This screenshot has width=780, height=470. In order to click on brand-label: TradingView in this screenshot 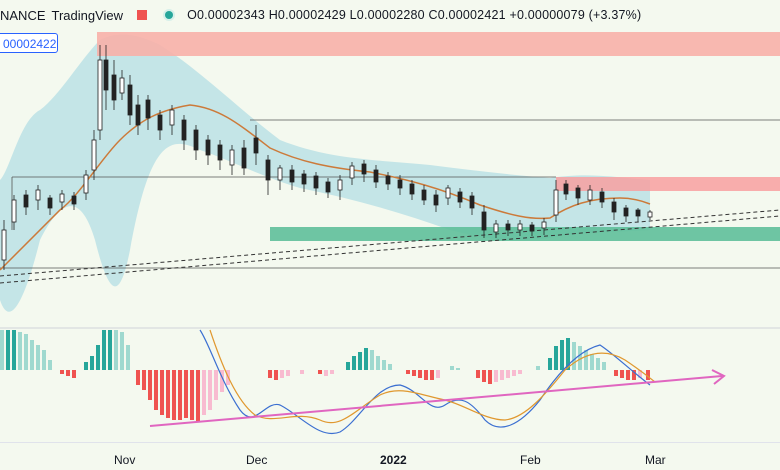, I will do `click(87, 15)`.